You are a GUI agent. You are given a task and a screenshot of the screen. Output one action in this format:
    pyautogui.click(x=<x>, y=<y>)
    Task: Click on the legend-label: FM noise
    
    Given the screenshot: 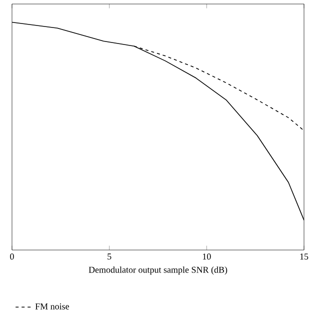 What is the action you would take?
    pyautogui.click(x=52, y=306)
    